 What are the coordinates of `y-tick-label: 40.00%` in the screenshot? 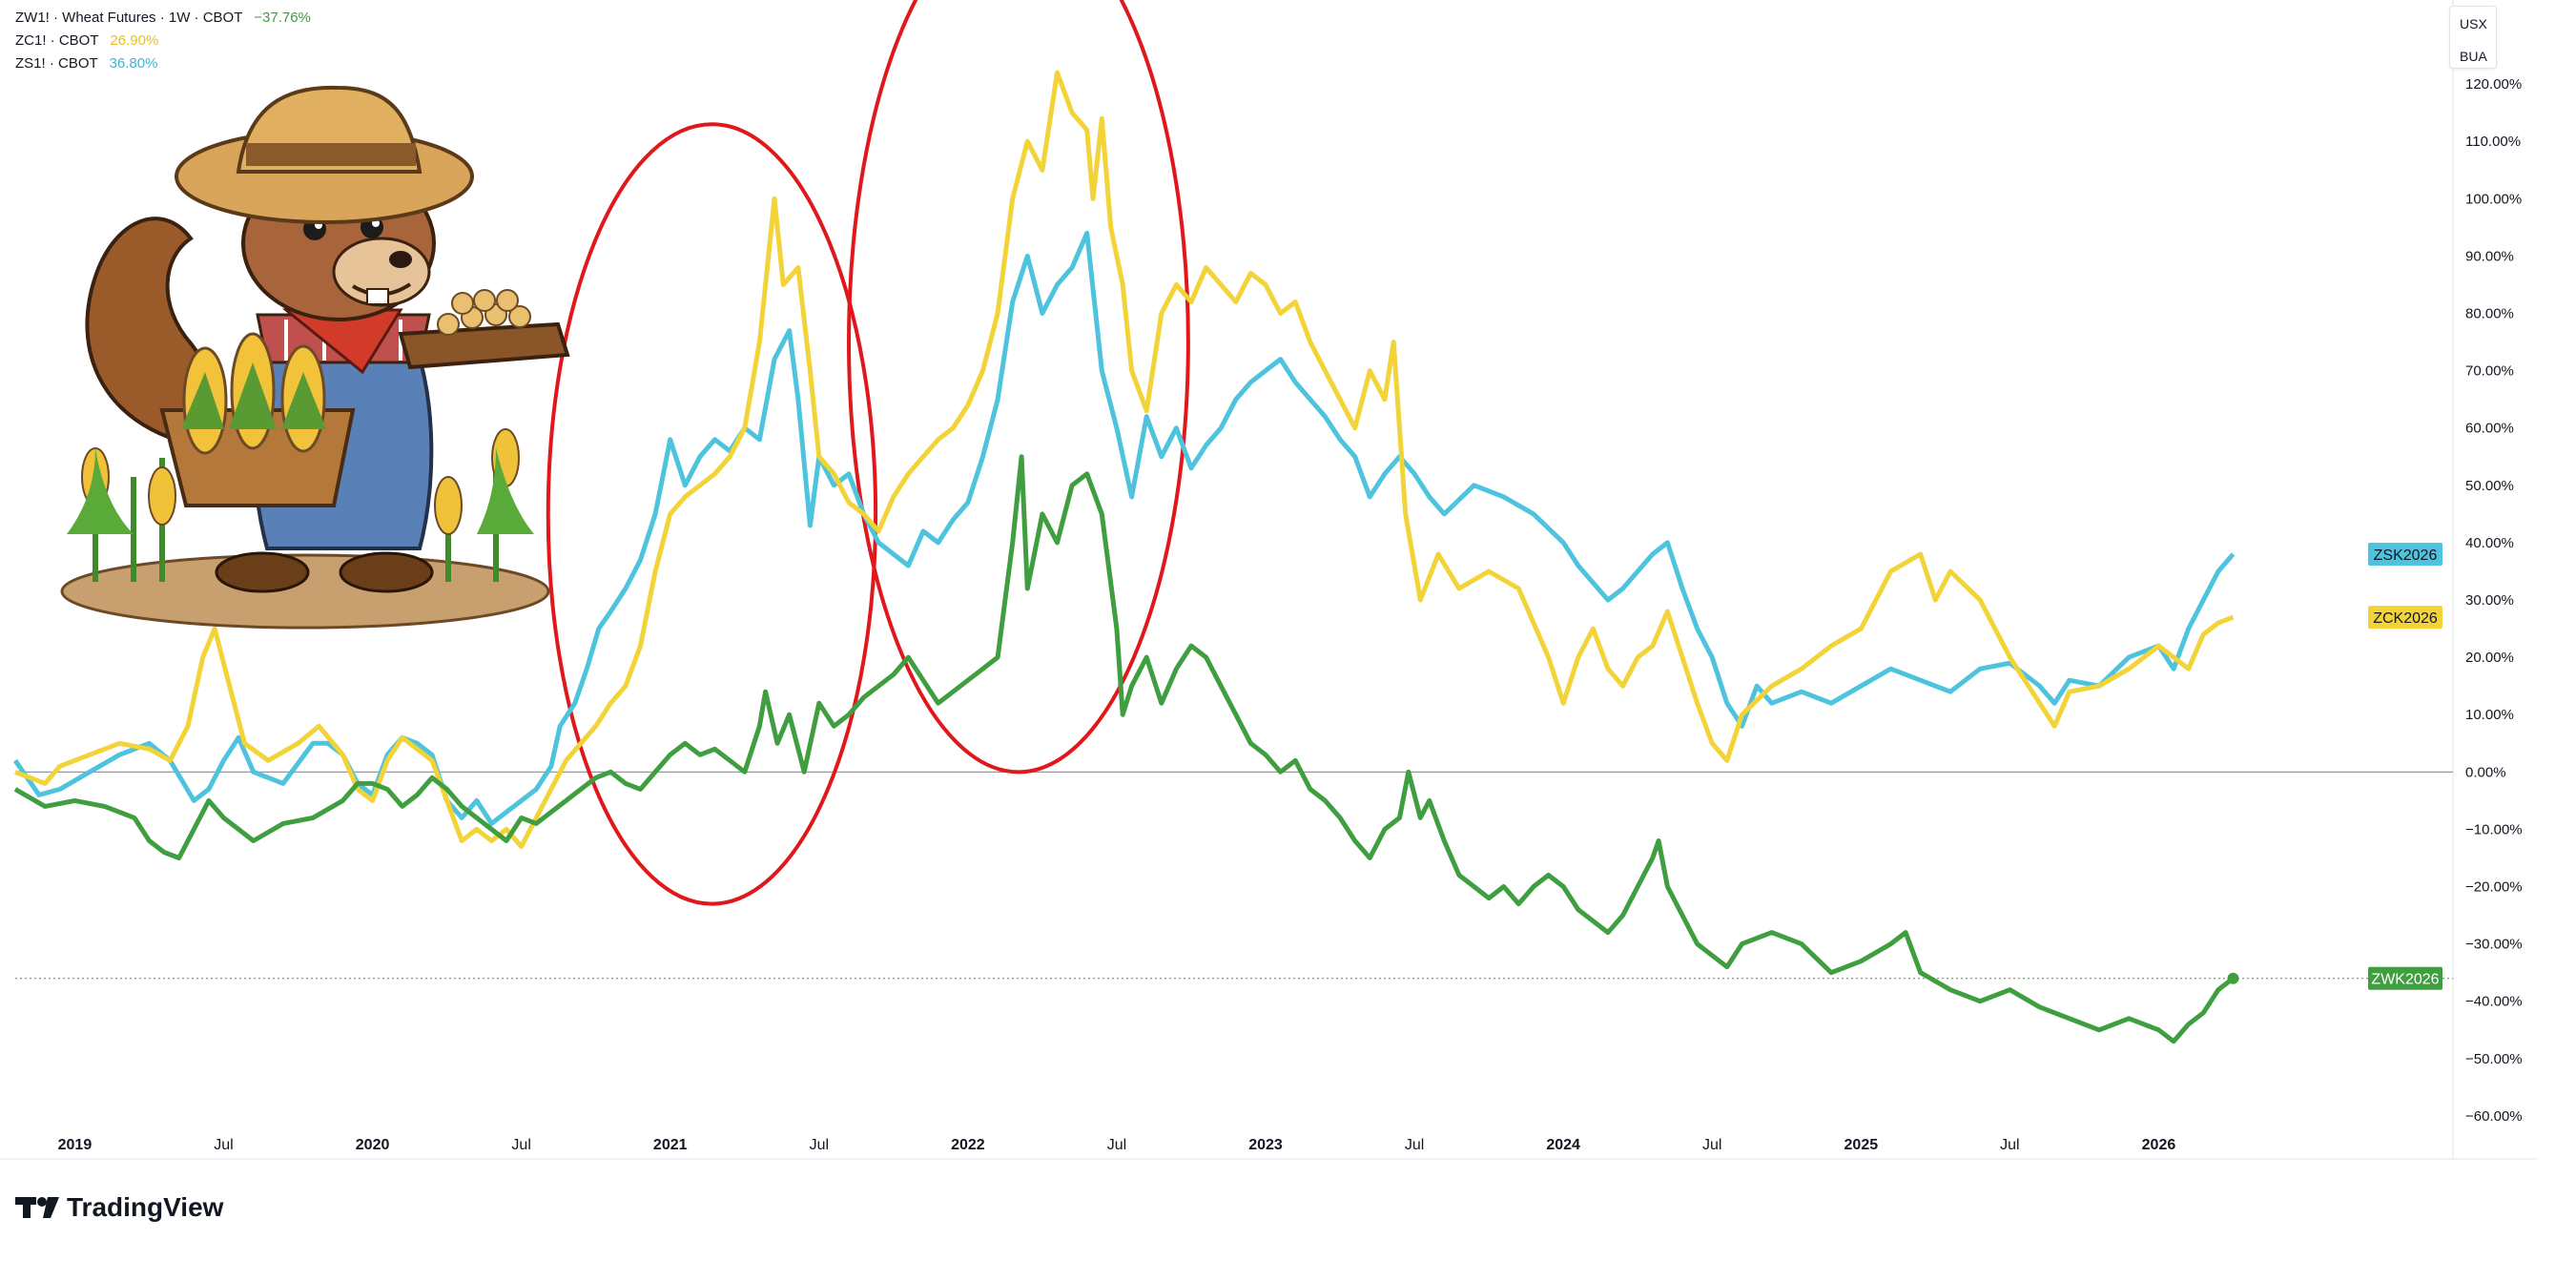 It's located at (2489, 543).